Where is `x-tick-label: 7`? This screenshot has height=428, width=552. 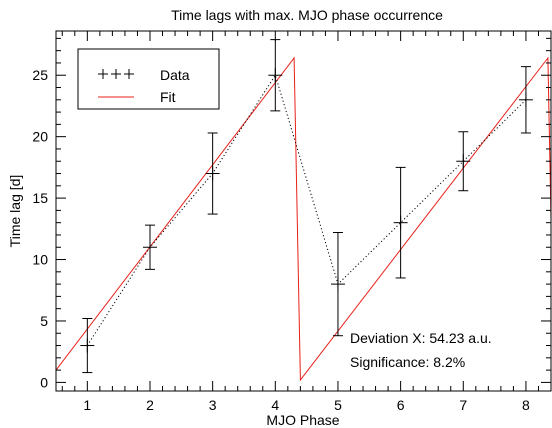
x-tick-label: 7 is located at coordinates (463, 405).